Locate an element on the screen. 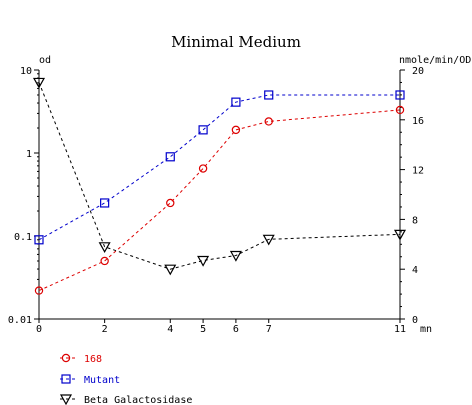 Image resolution: width=472 pixels, height=405 pixels. legend-item: 168 is located at coordinates (81, 359).